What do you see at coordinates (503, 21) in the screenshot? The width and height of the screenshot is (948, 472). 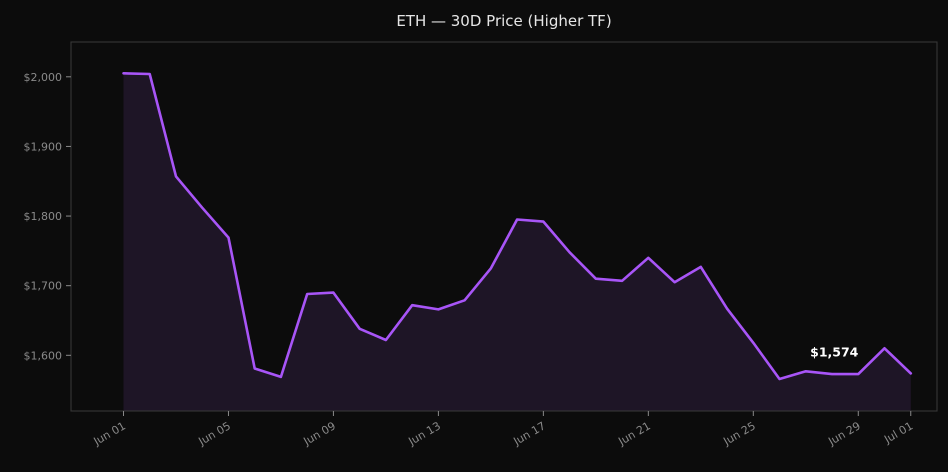 I see `chart-title: ETH — 30D Price (Higher TF)` at bounding box center [503, 21].